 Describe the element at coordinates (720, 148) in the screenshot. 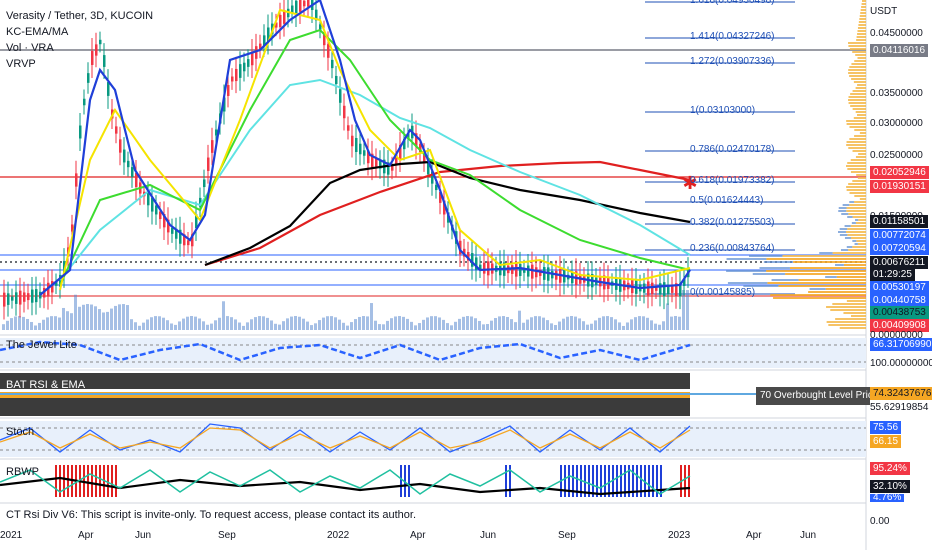

I see `fib-retracement` at that location.